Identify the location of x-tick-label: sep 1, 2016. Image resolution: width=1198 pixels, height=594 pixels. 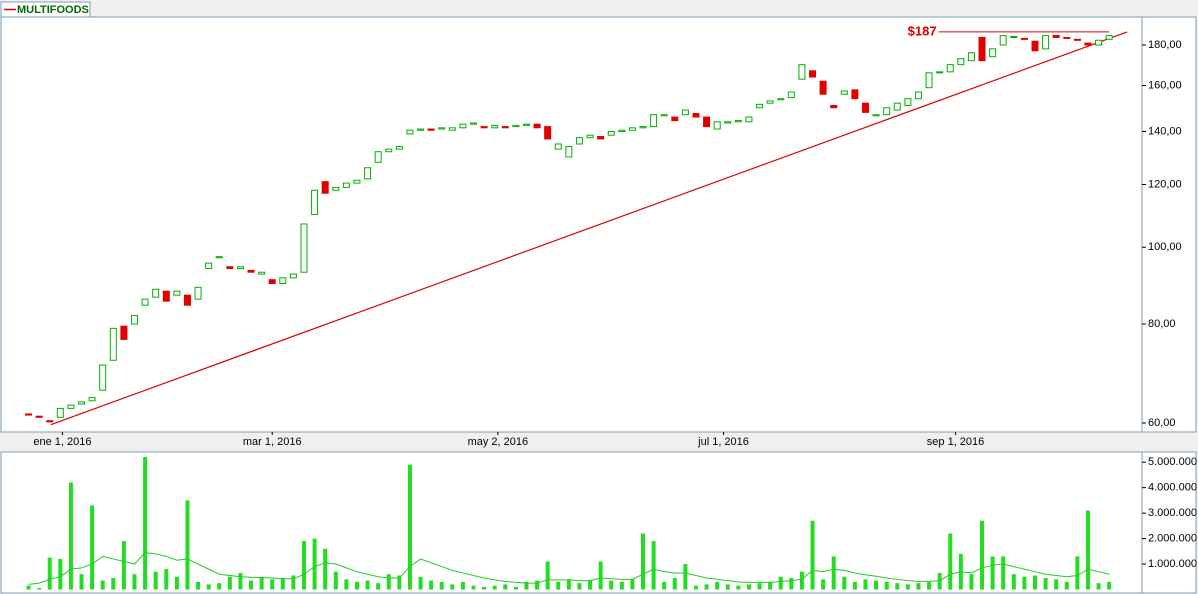
(956, 442).